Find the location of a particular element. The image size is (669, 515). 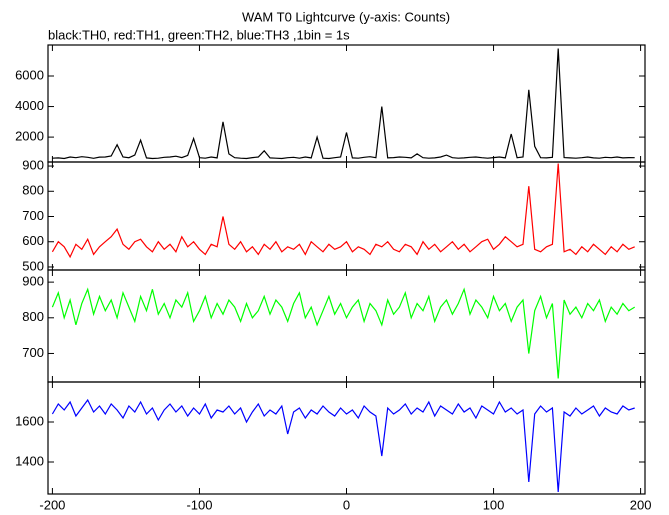

chart-title: WAM T0 Lightcurve (y-axis: Counts) is located at coordinates (346, 16).